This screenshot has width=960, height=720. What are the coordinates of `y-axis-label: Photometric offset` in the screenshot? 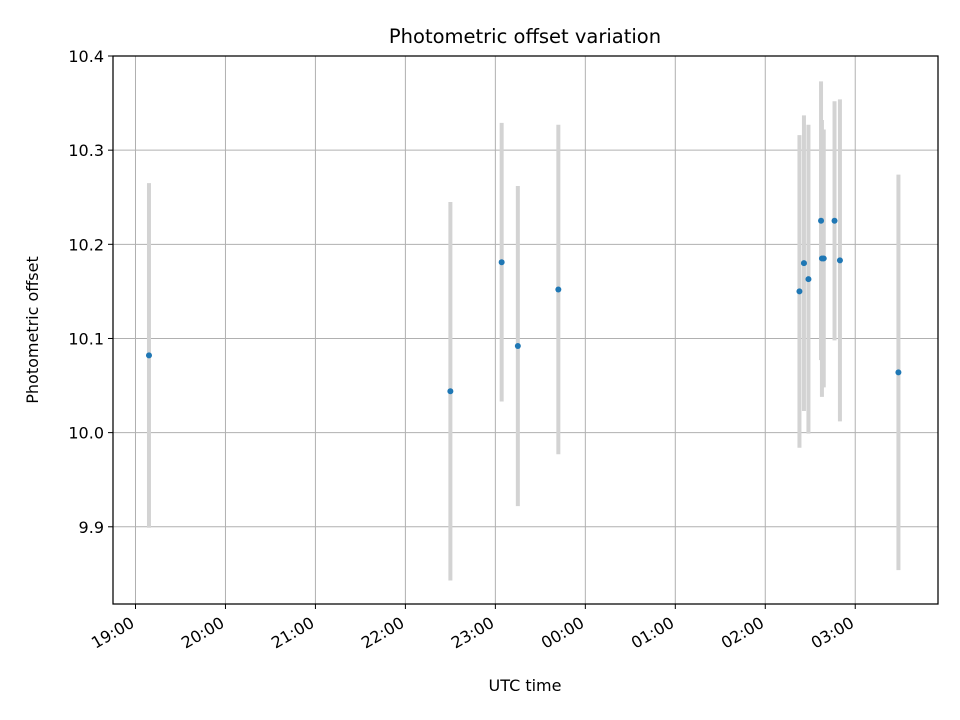 It's located at (32, 330).